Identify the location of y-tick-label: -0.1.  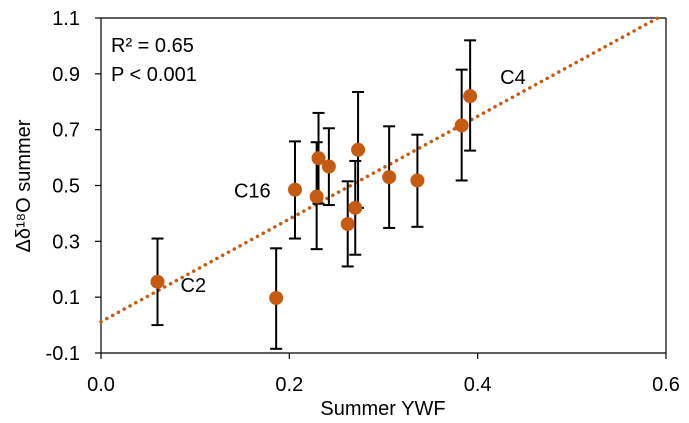
(63, 354).